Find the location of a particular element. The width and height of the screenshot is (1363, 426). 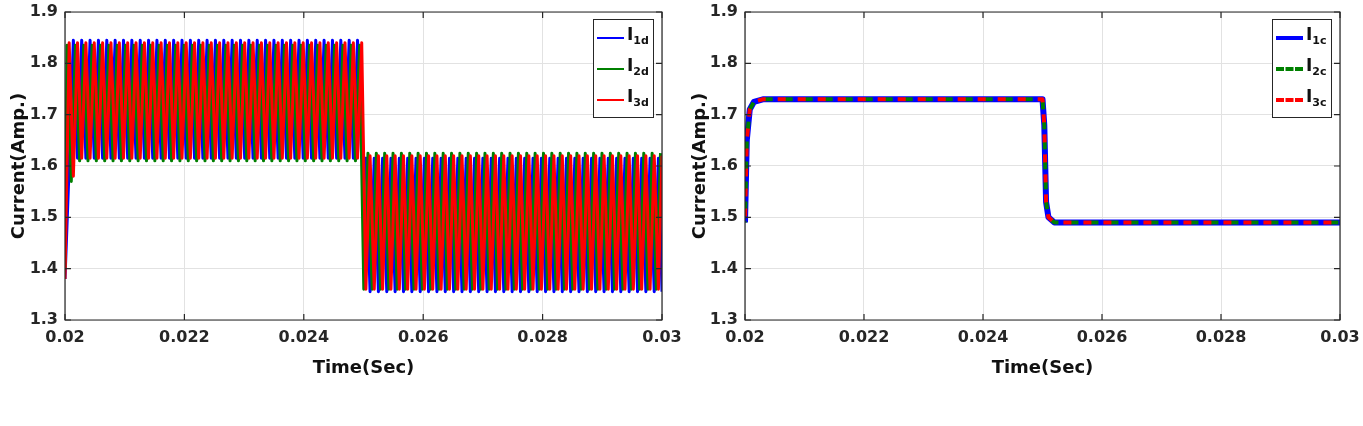

legend-label: I$_{3c}$ is located at coordinates (1316, 98).